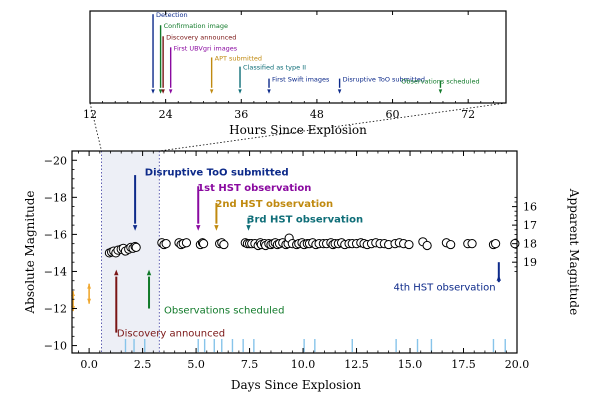  I want to click on main-right-y-ticks: 16 17 18 19, so click(524, 234).